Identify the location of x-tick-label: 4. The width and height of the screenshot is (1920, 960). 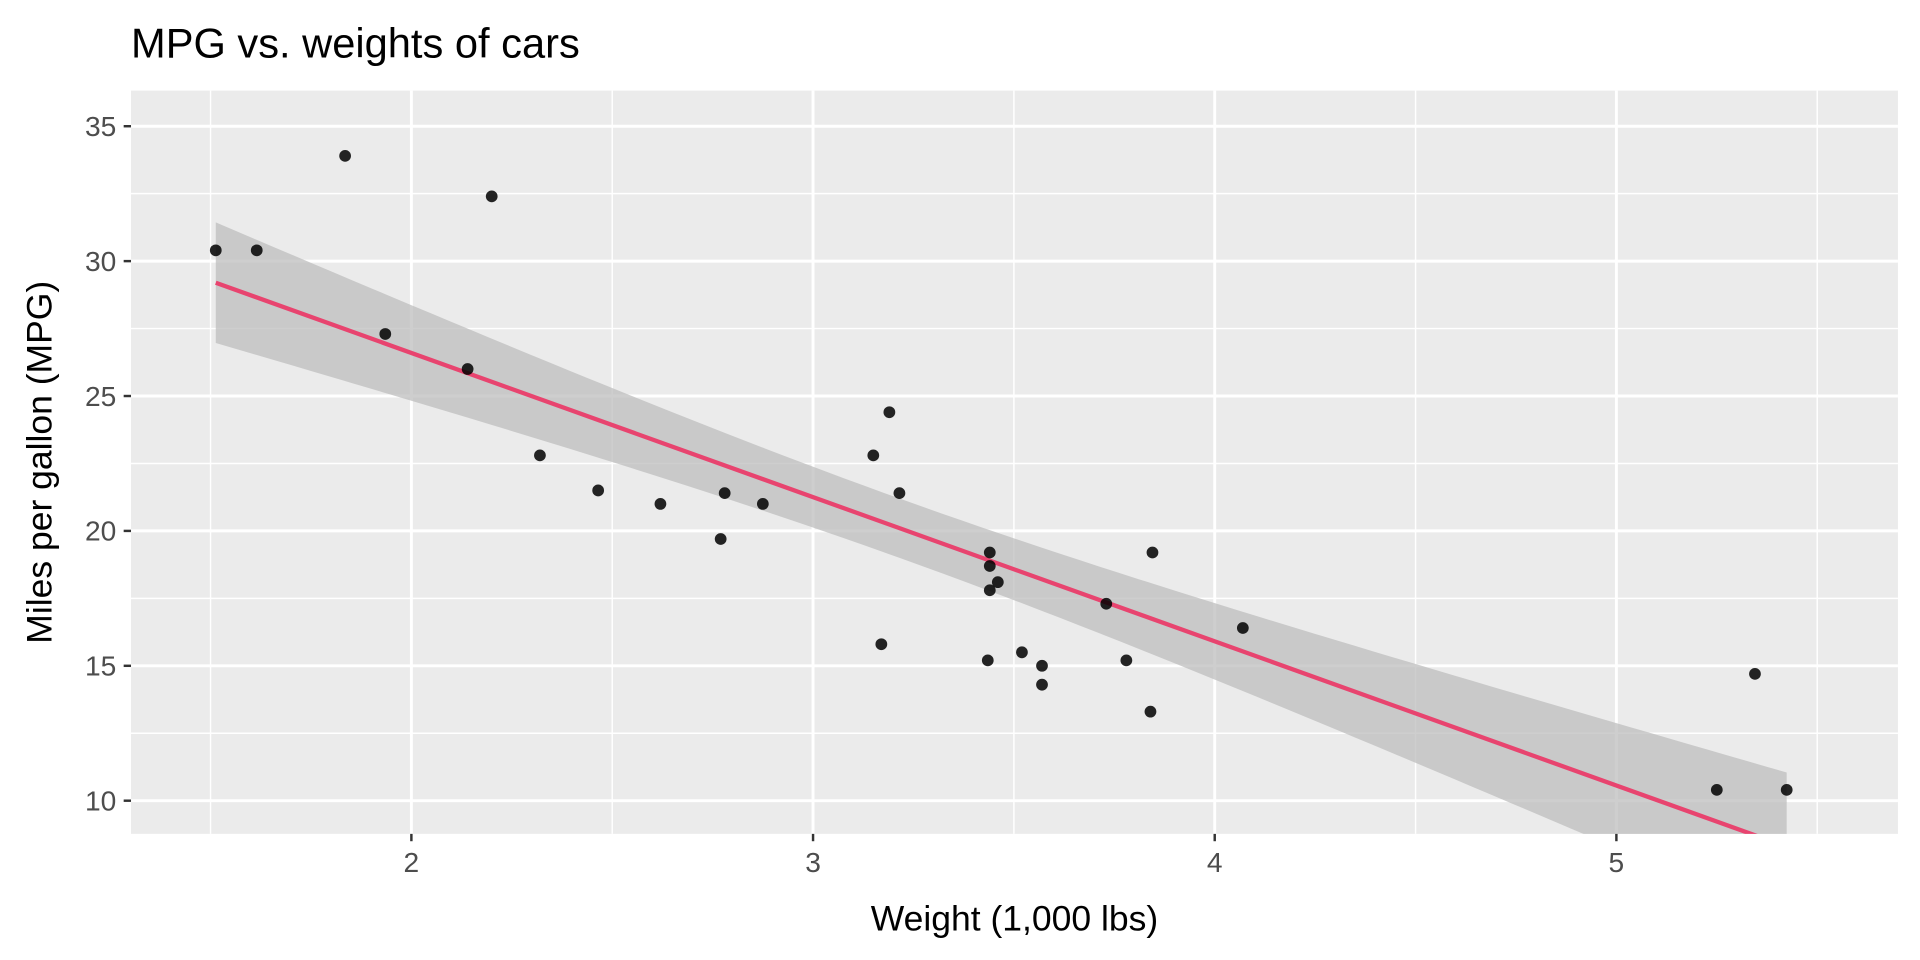
(1215, 862).